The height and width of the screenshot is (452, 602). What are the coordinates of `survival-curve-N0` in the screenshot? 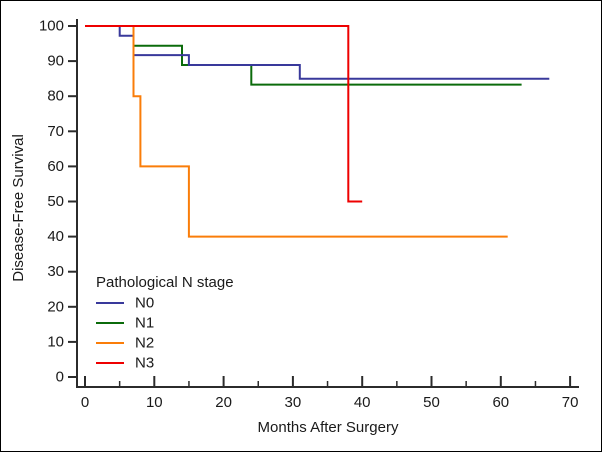 It's located at (317, 52).